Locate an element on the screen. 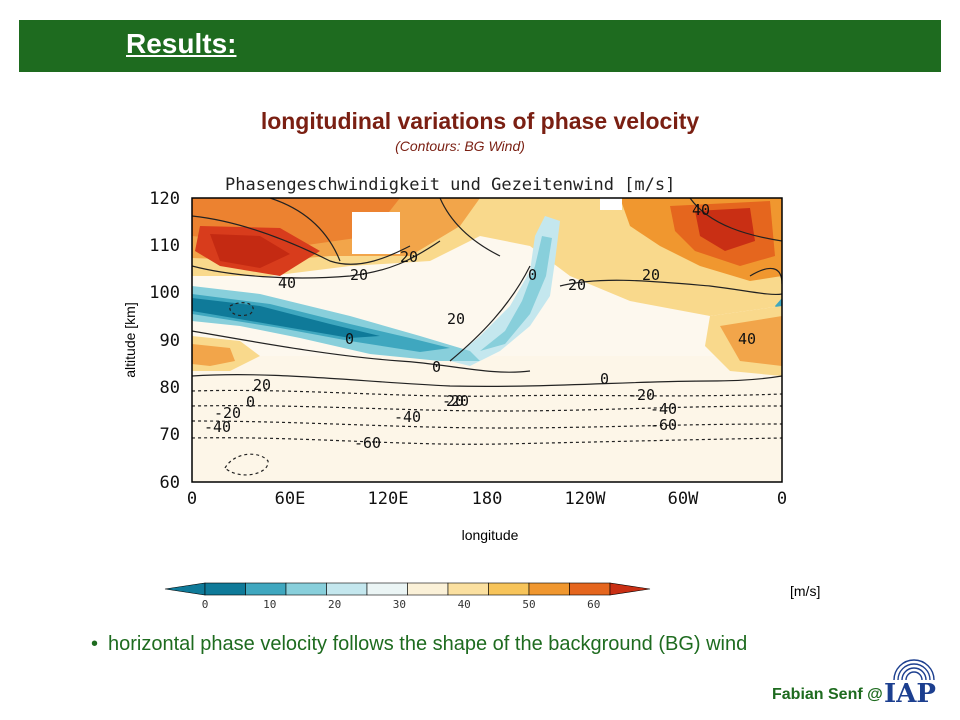 The width and height of the screenshot is (960, 720). x-tick-label: 60W is located at coordinates (683, 499).